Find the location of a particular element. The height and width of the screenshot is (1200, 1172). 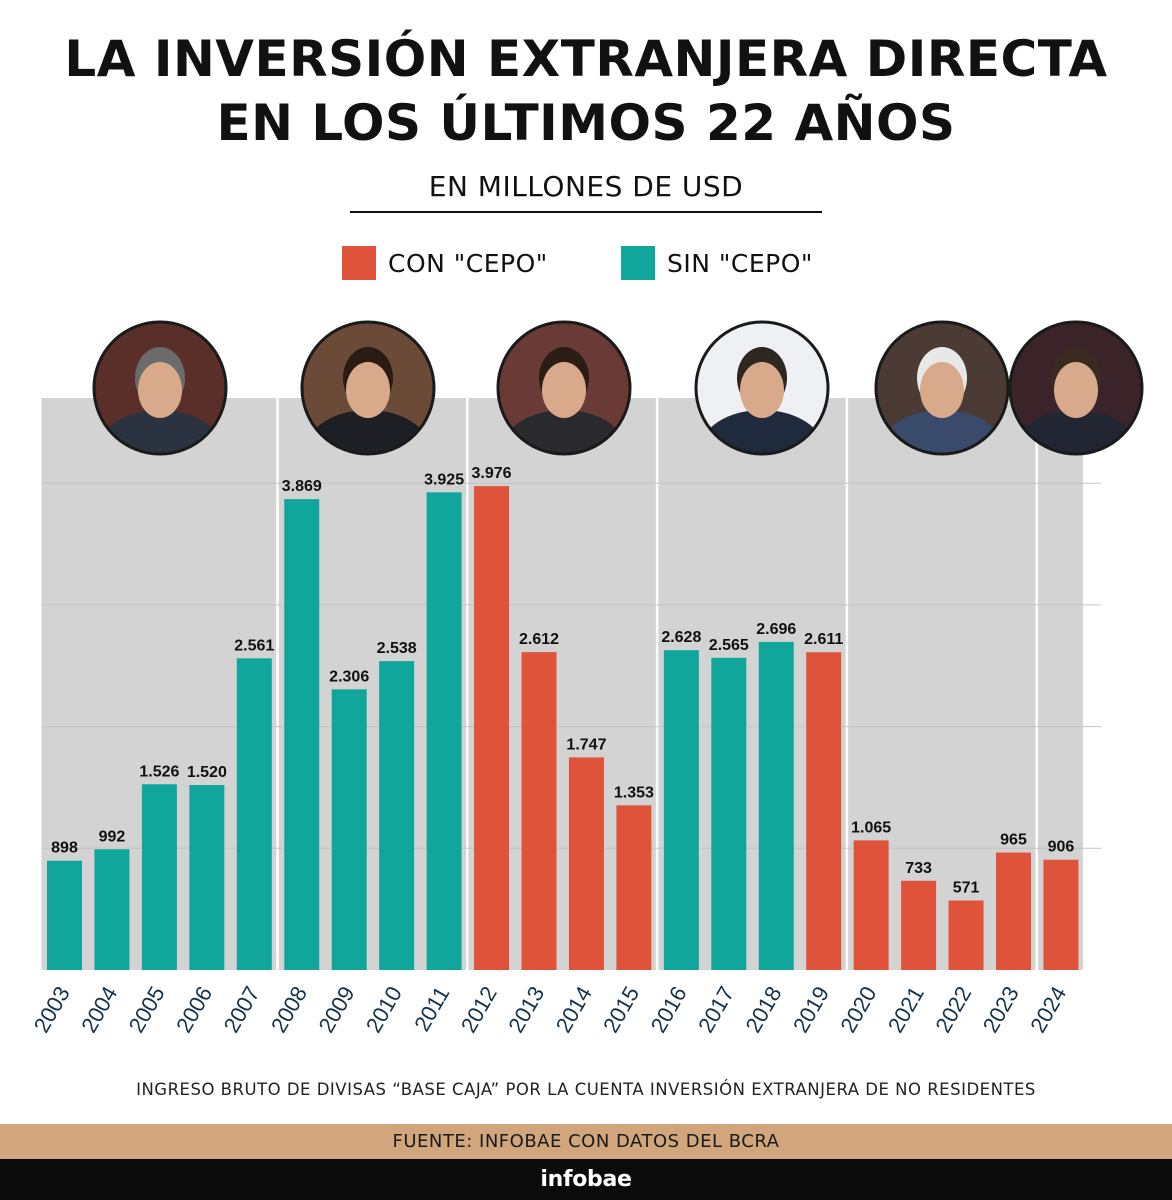

year-label-2018: 2018 is located at coordinates (763, 1009).